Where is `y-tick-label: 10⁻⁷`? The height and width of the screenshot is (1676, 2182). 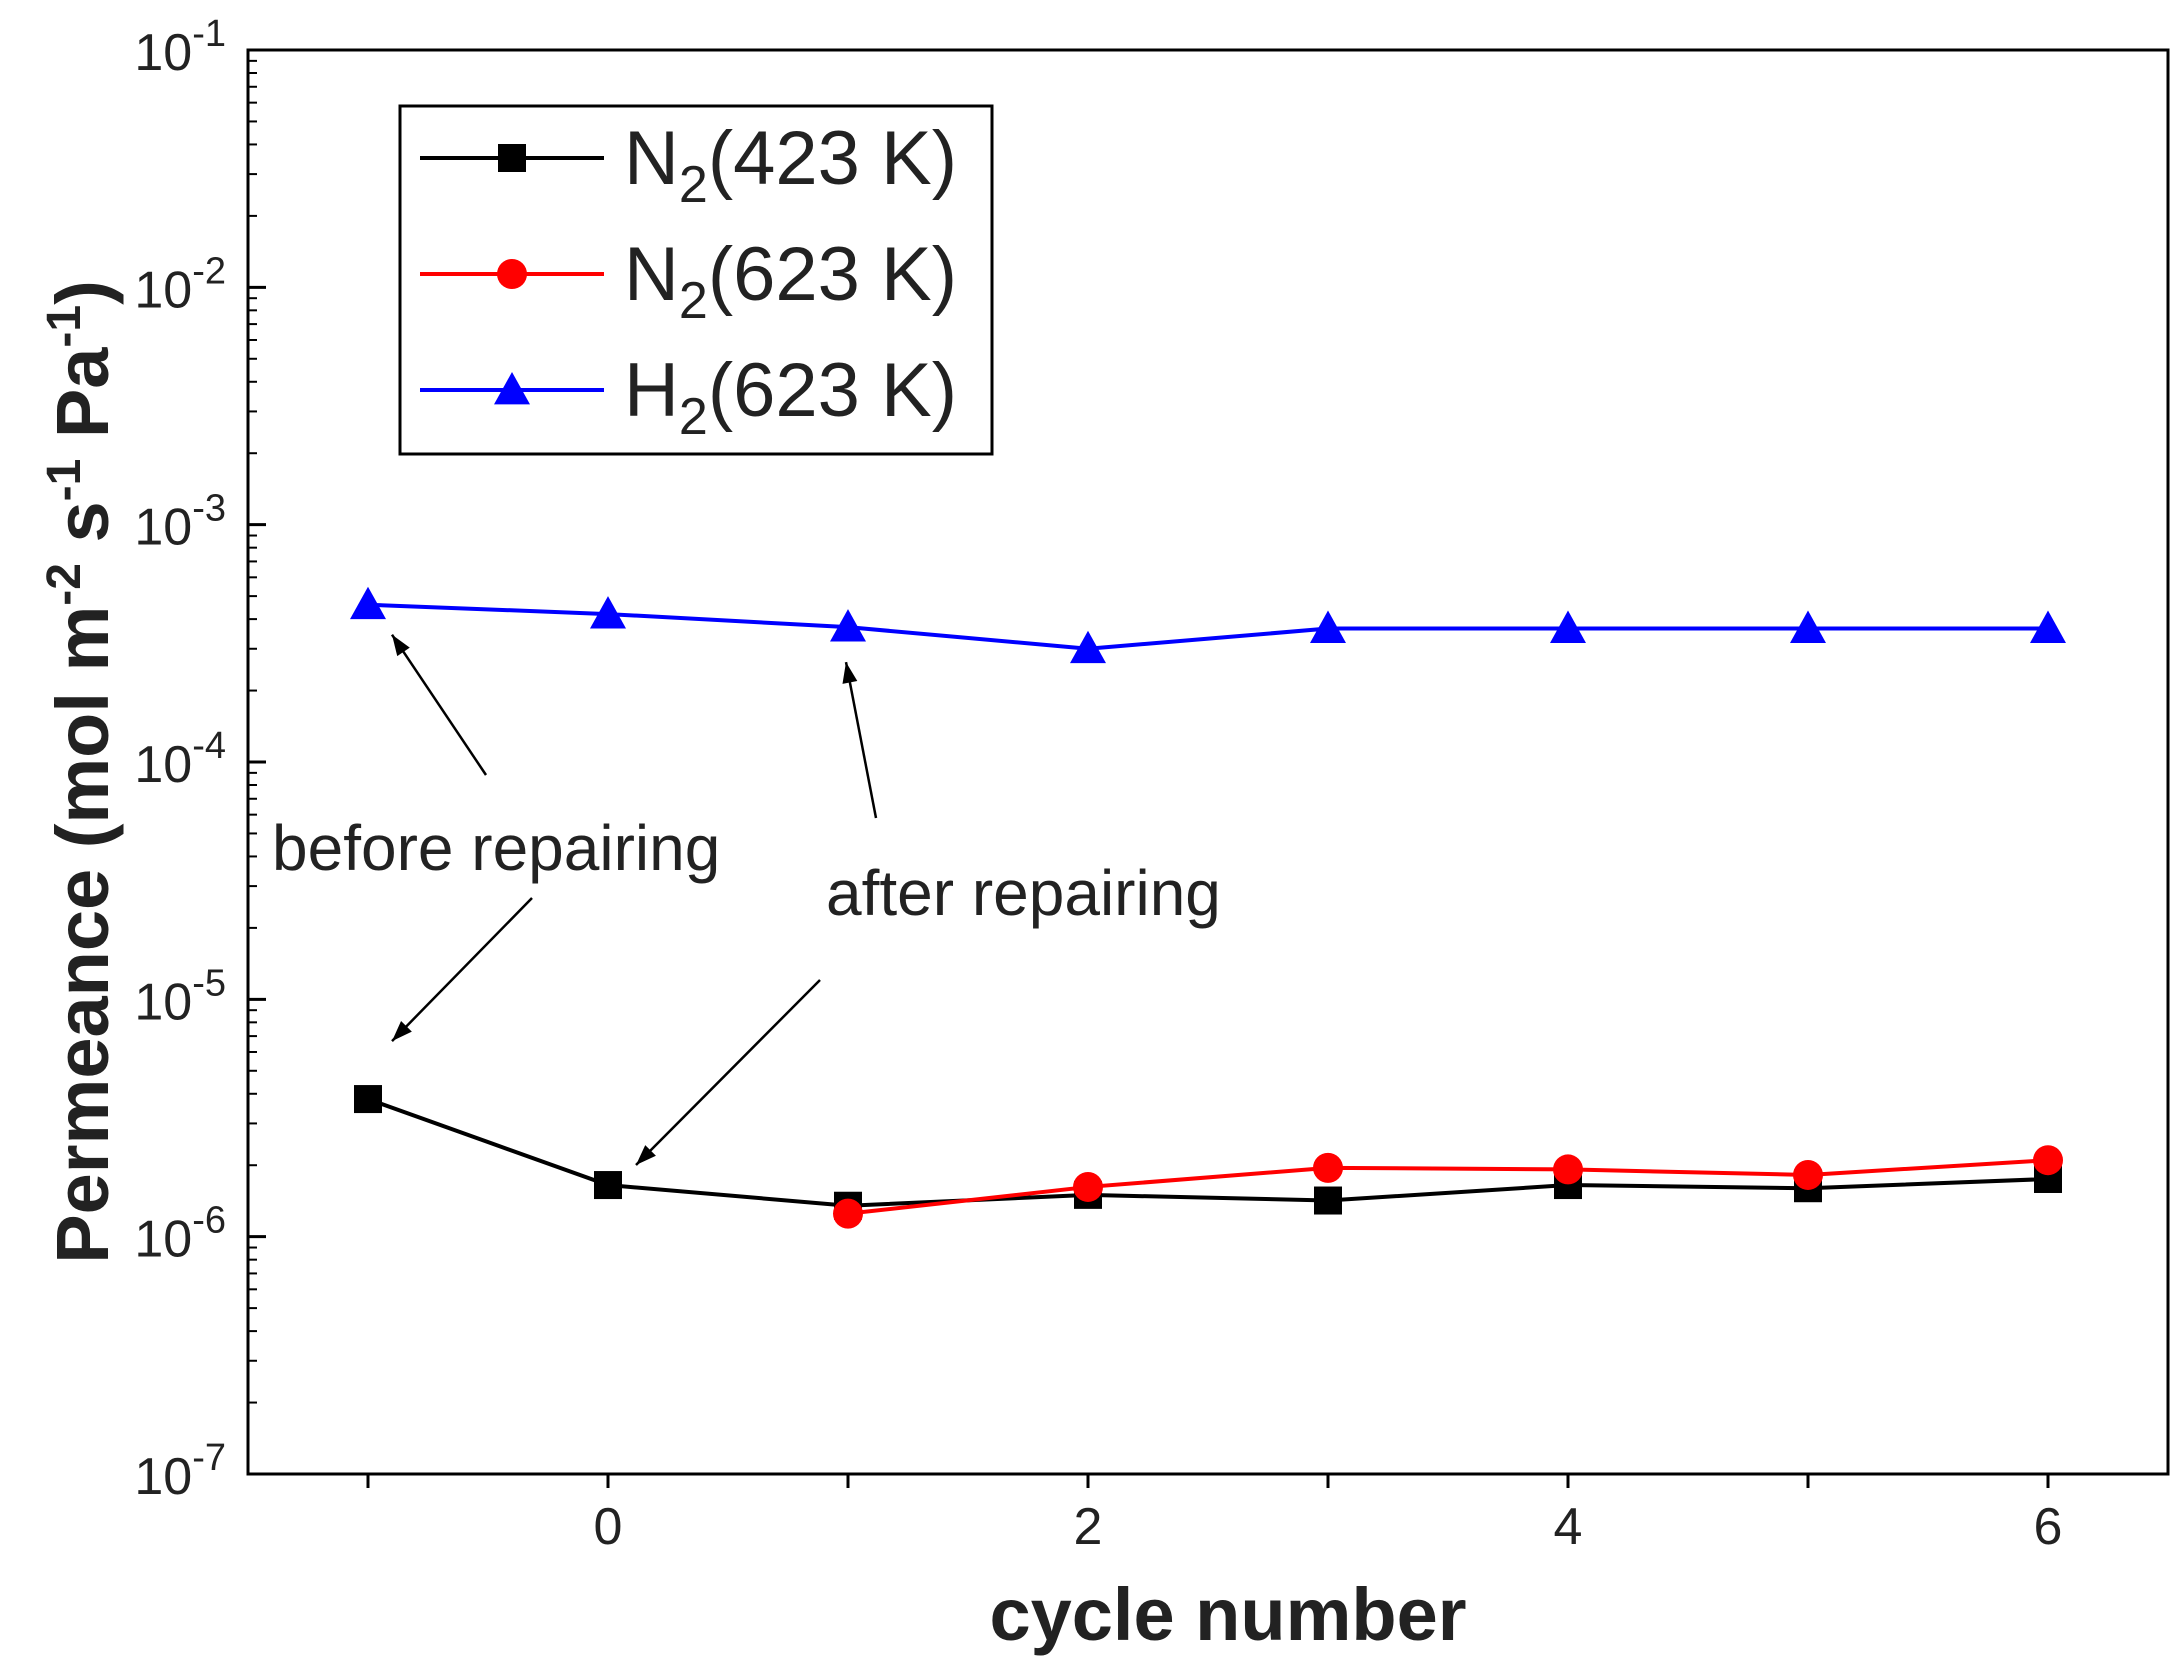 y-tick-label: 10⁻⁷ is located at coordinates (180, 1471).